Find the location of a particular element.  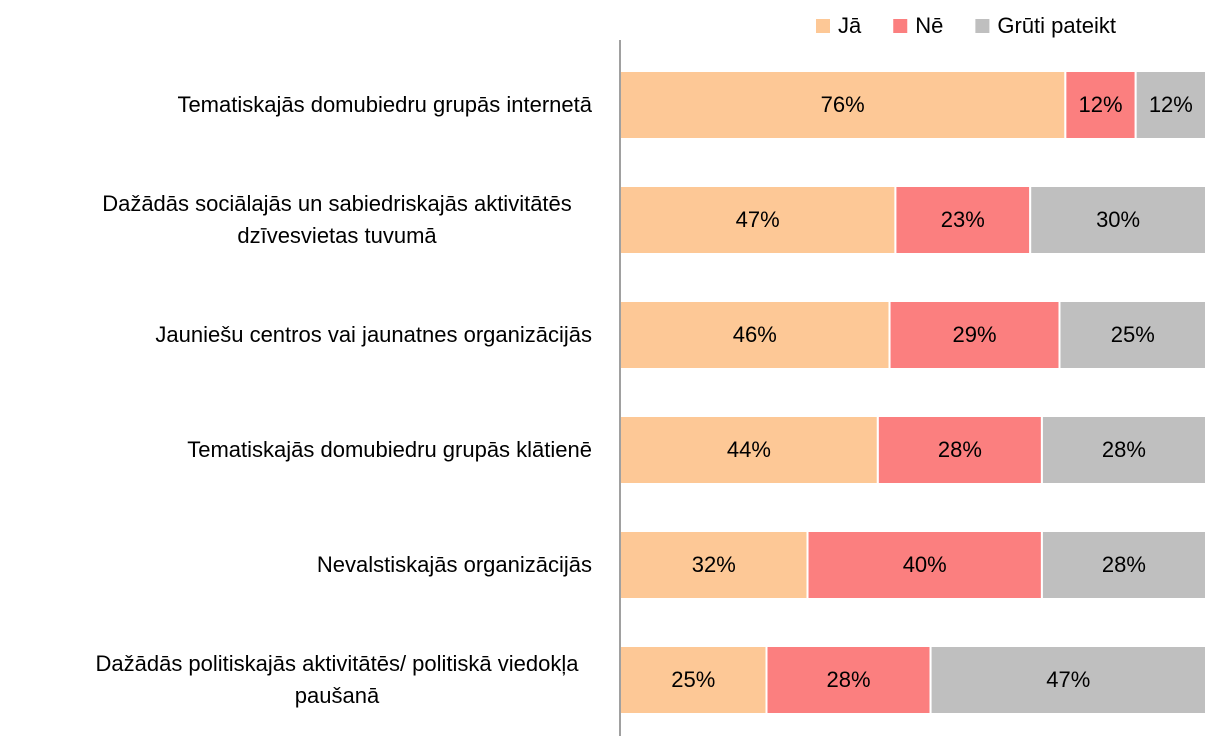

value-label: 76% is located at coordinates (843, 104).